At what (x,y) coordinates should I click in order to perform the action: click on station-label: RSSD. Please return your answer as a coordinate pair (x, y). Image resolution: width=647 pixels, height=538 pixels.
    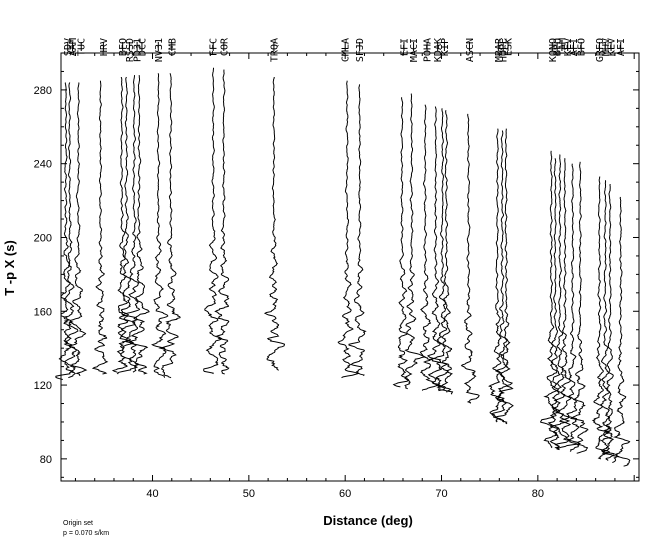
    Looking at the image, I should click on (130, 50).